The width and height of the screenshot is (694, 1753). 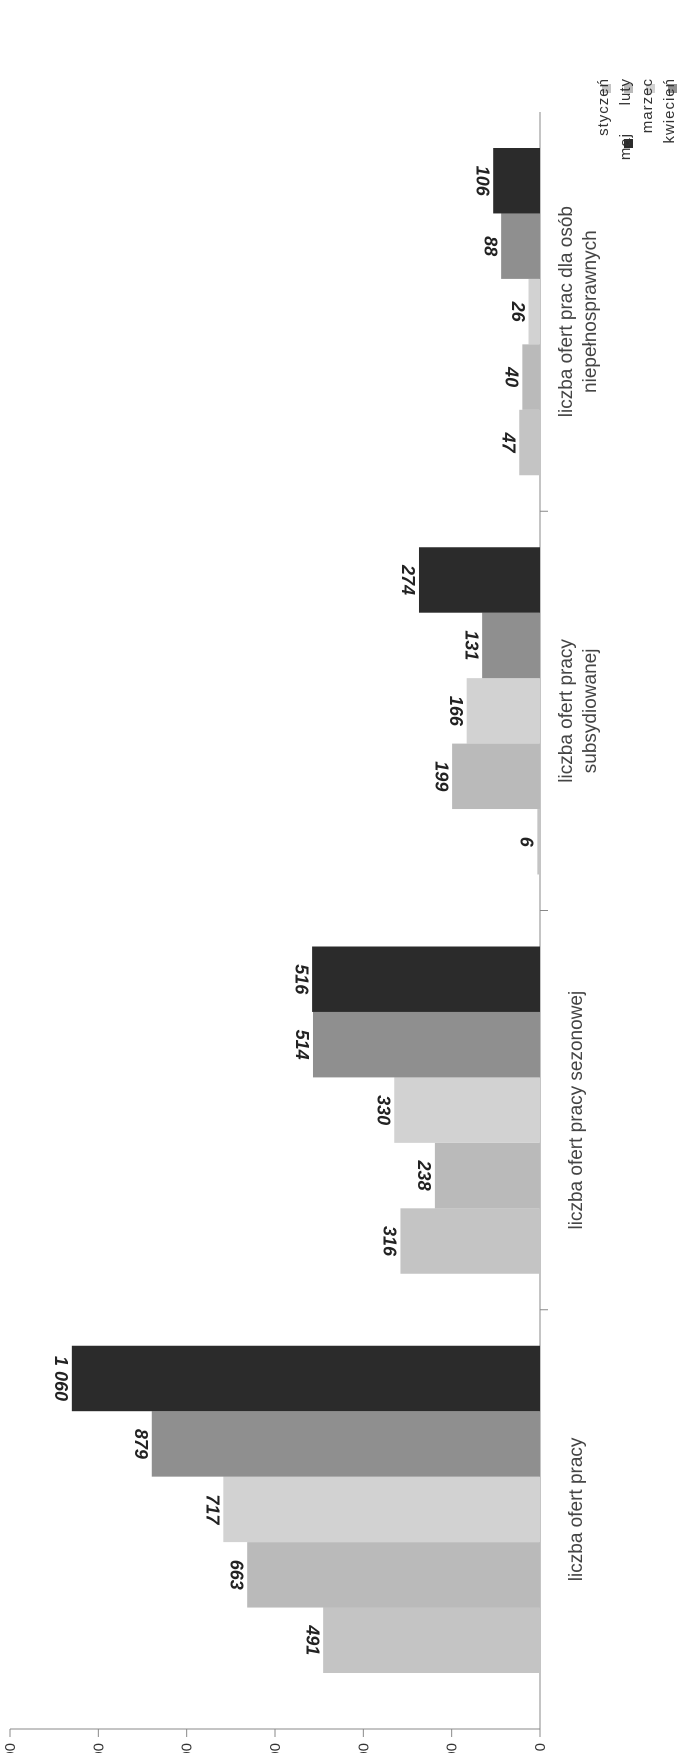 I want to click on legend-label: kwiecień, so click(x=669, y=111).